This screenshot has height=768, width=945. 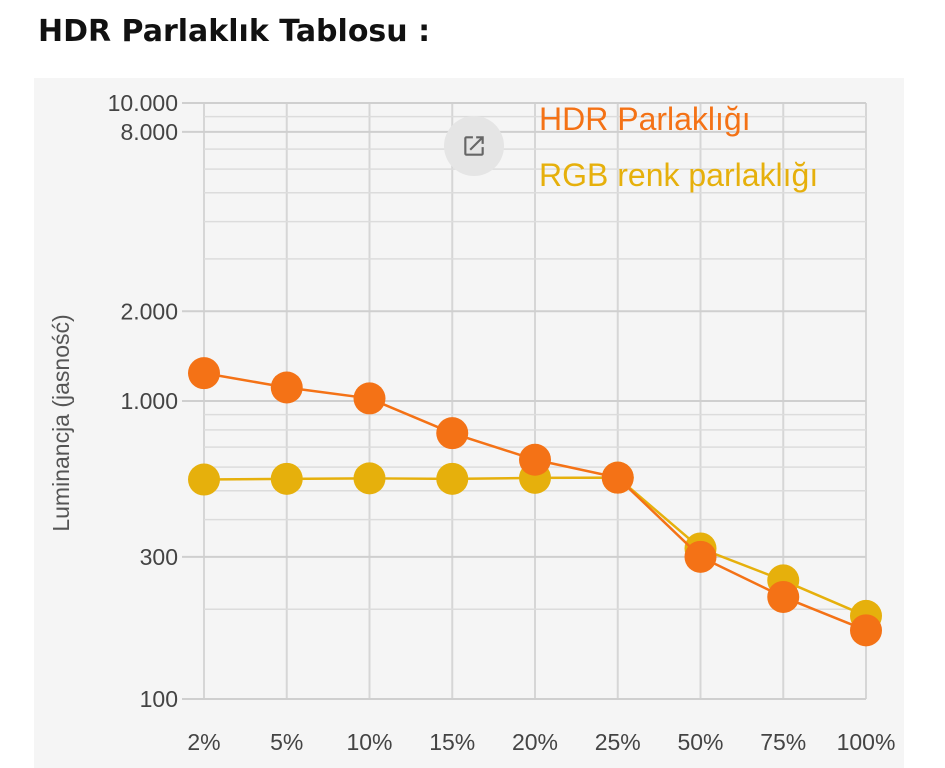 What do you see at coordinates (452, 742) in the screenshot?
I see `x-tick-label: 15%` at bounding box center [452, 742].